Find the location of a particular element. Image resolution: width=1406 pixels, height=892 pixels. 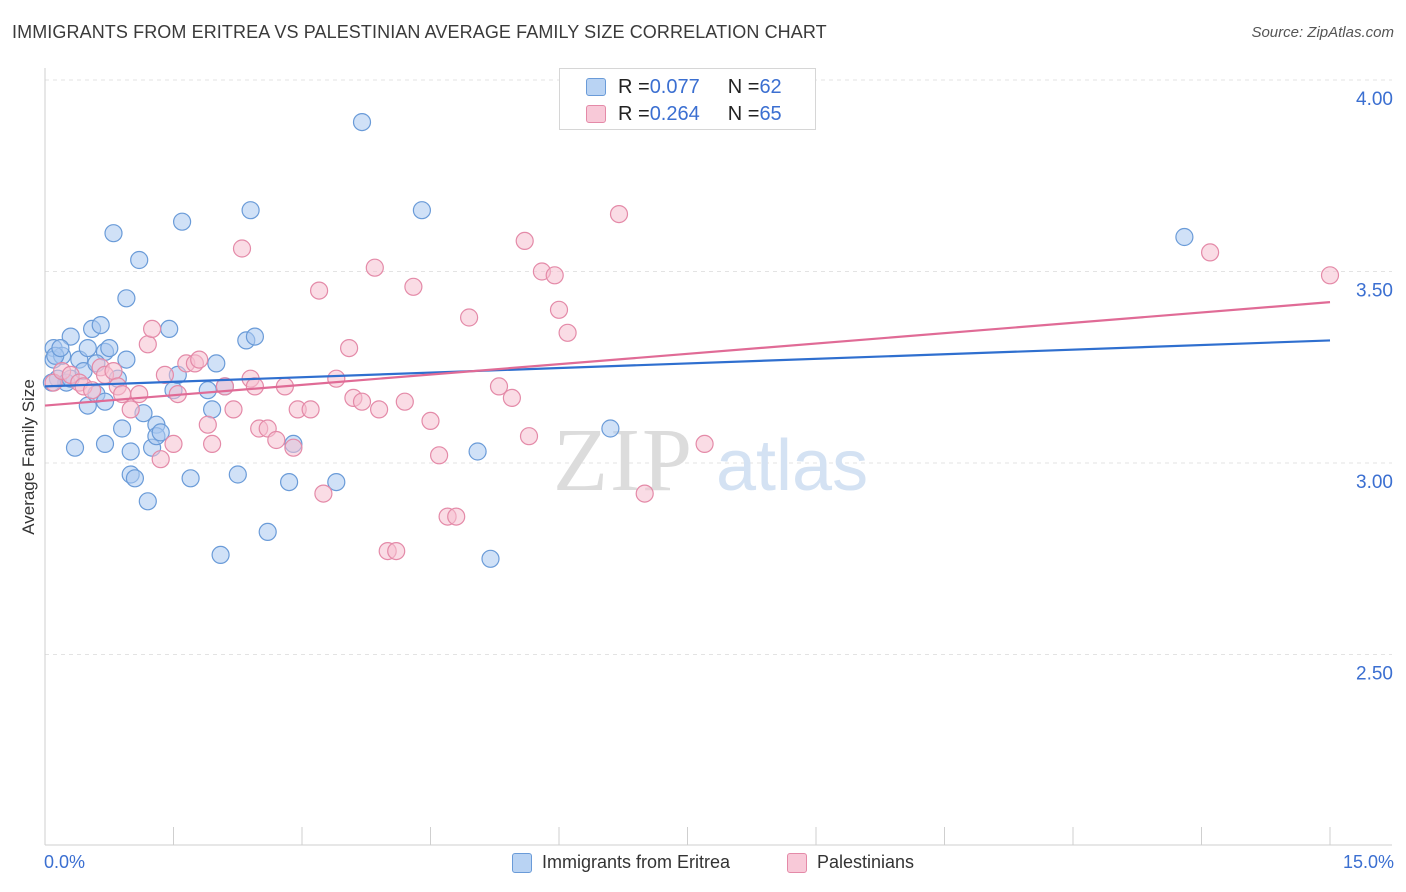

watermark-atlas: atlas is located at coordinates (792, 466).